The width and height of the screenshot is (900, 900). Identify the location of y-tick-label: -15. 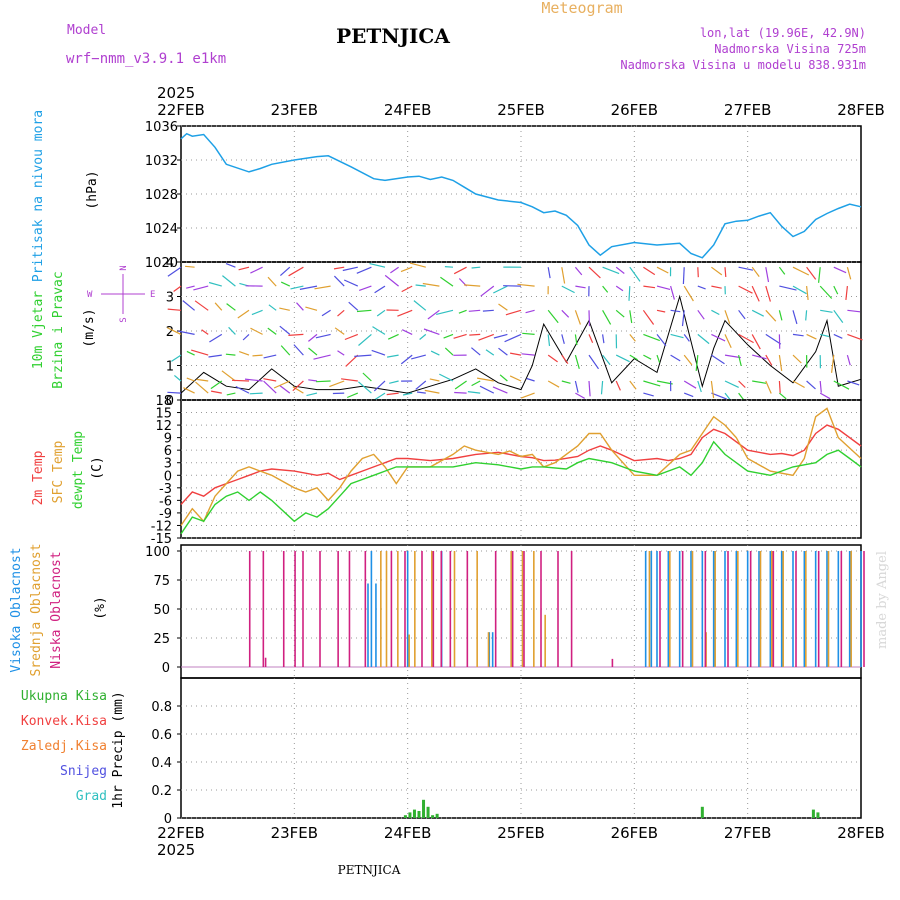
(161, 539).